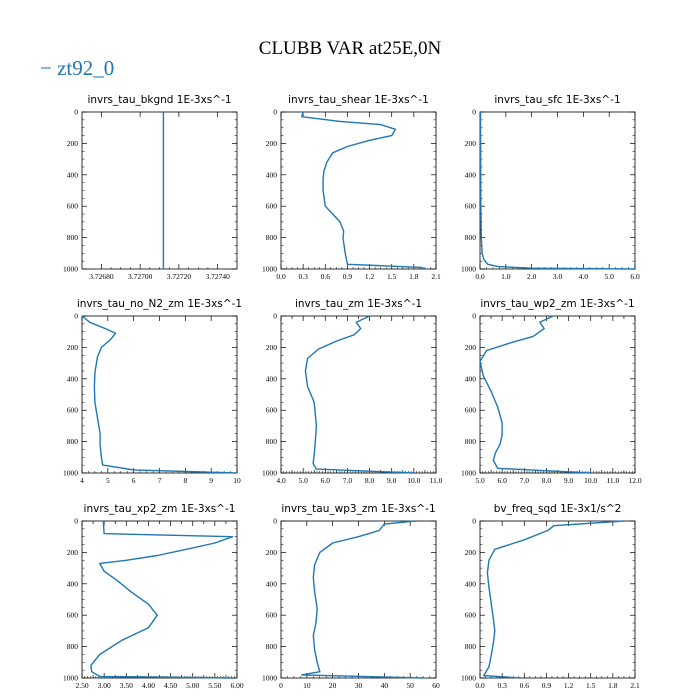 This screenshot has height=700, width=700. I want to click on x-tick-label: 4.0, so click(584, 276).